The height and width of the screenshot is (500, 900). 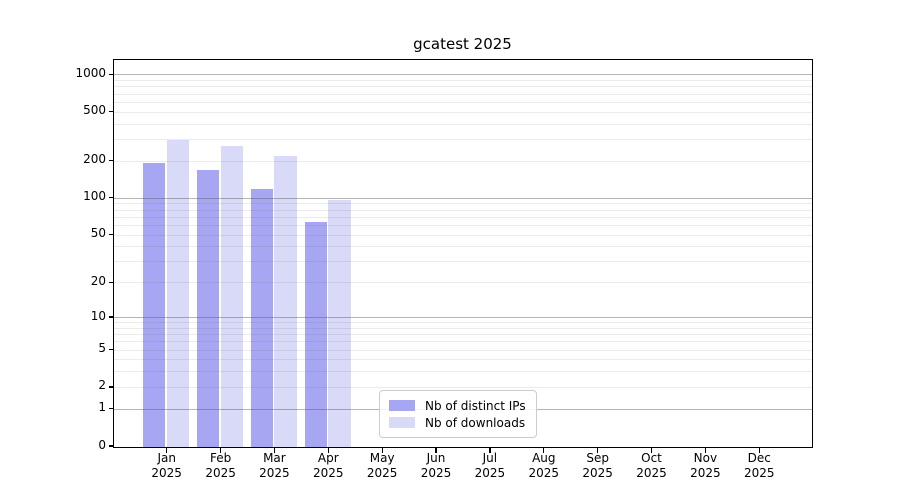 What do you see at coordinates (436, 465) in the screenshot?
I see `x-tick-label-jun: Jun 2025` at bounding box center [436, 465].